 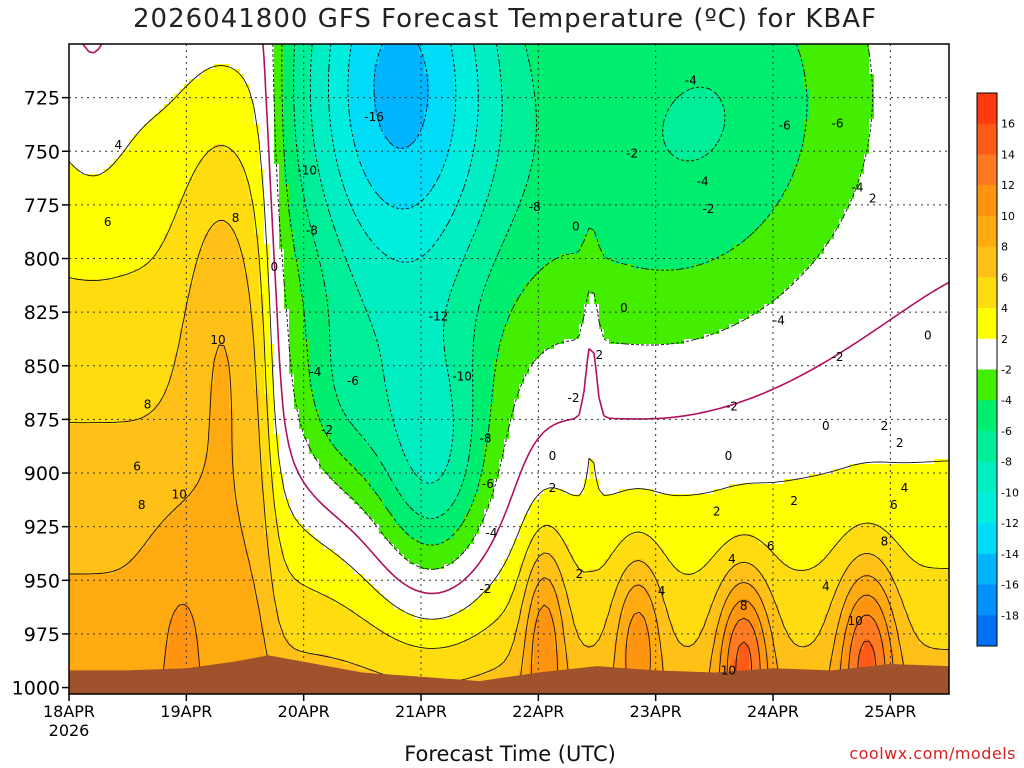 I want to click on x-tick-label: 20APR, so click(x=304, y=711).